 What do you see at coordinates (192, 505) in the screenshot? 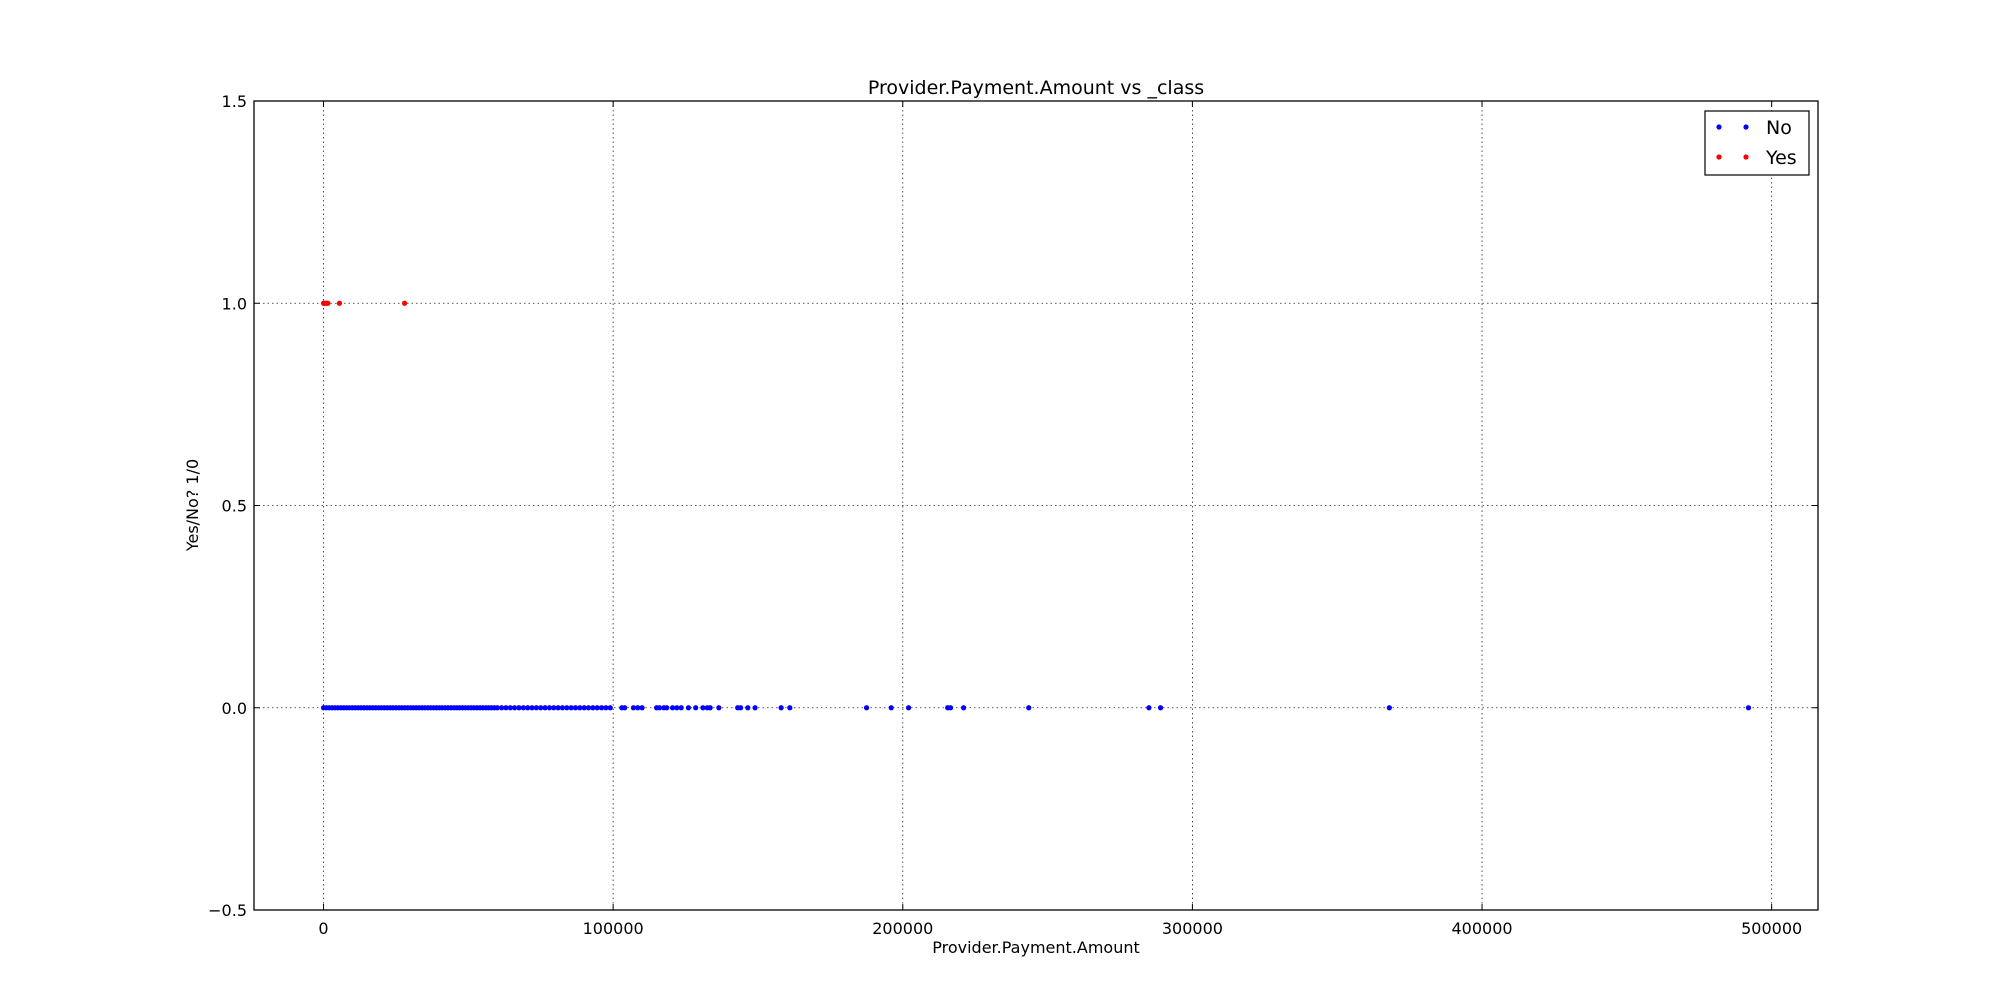
I see `y-axis-label: Yes/No? 1/0` at bounding box center [192, 505].